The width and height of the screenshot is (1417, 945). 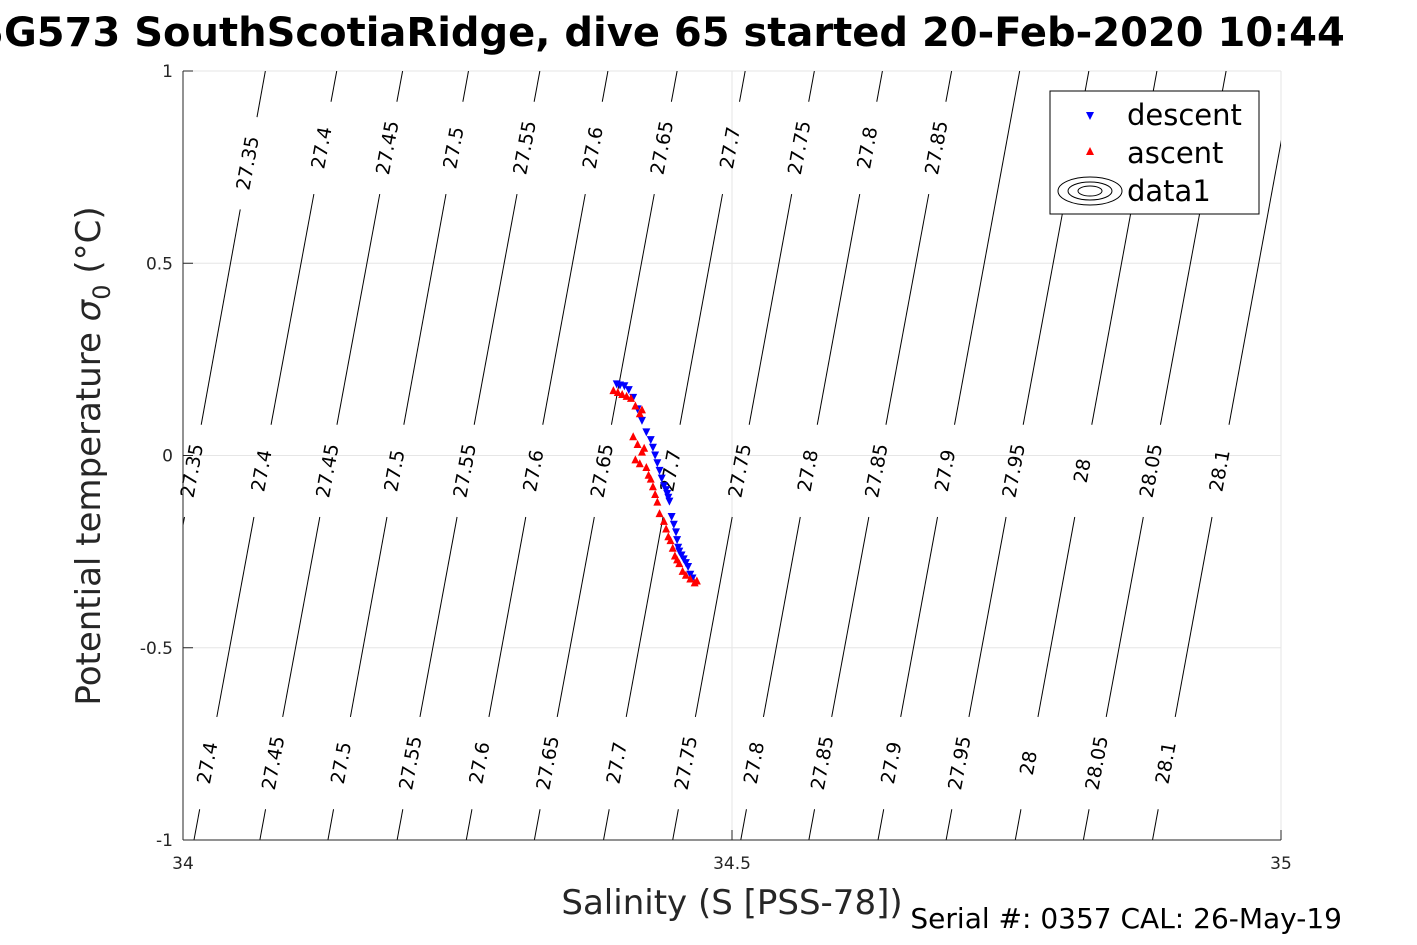 I want to click on series-descent, so click(x=654, y=481).